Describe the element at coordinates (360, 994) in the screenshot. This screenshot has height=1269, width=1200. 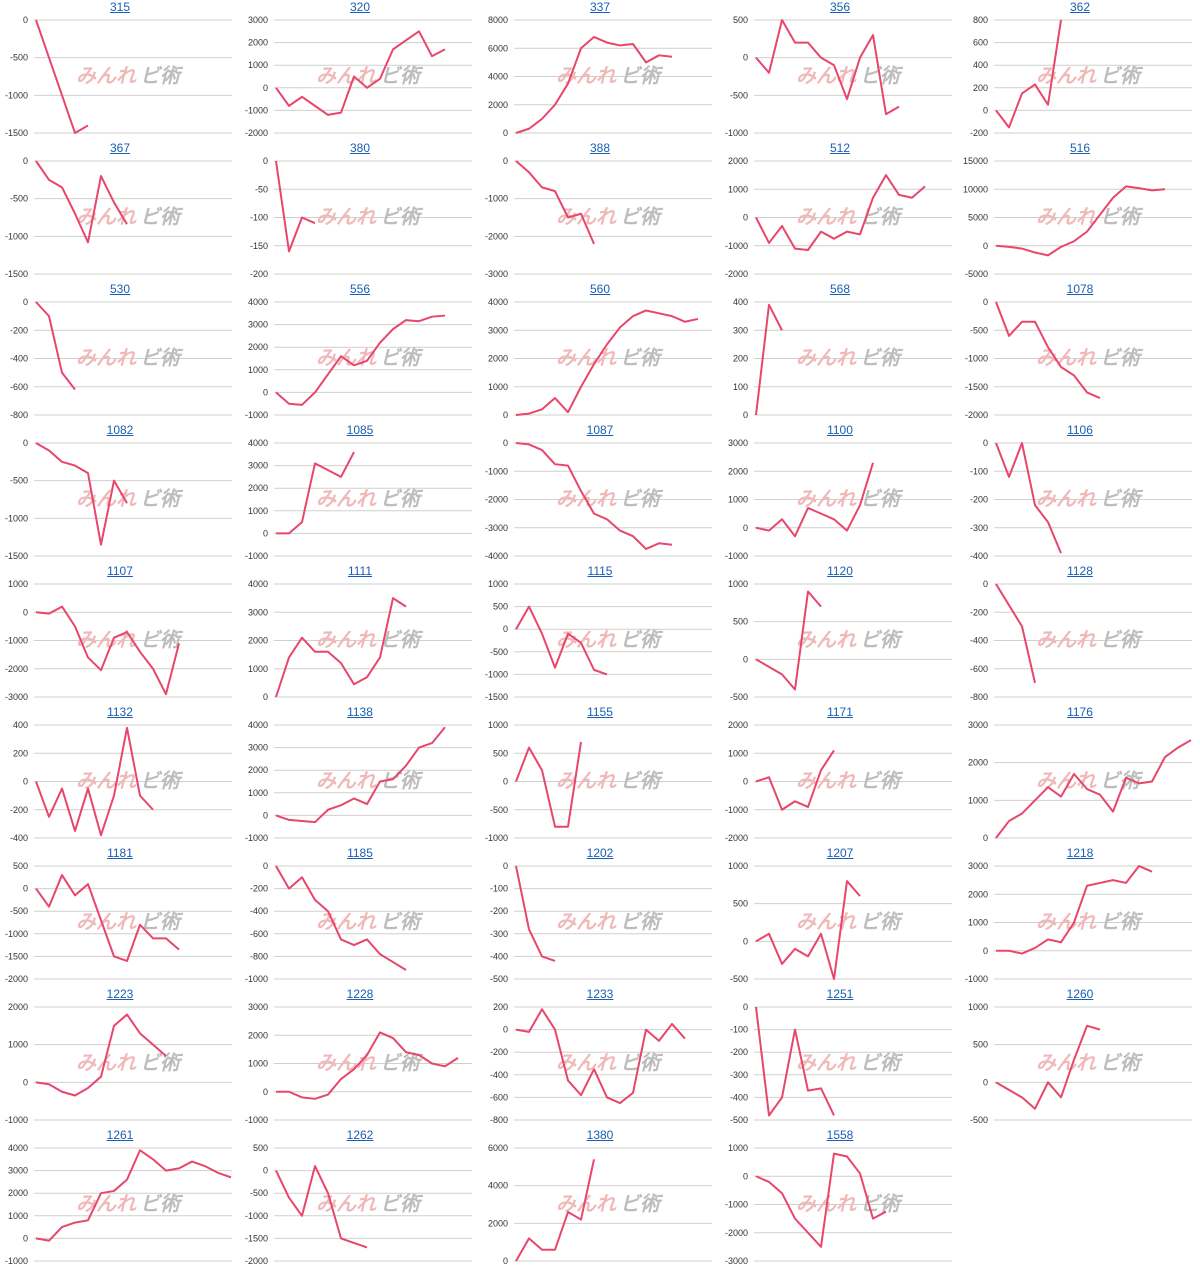
I see `chart-title-link: 1228` at that location.